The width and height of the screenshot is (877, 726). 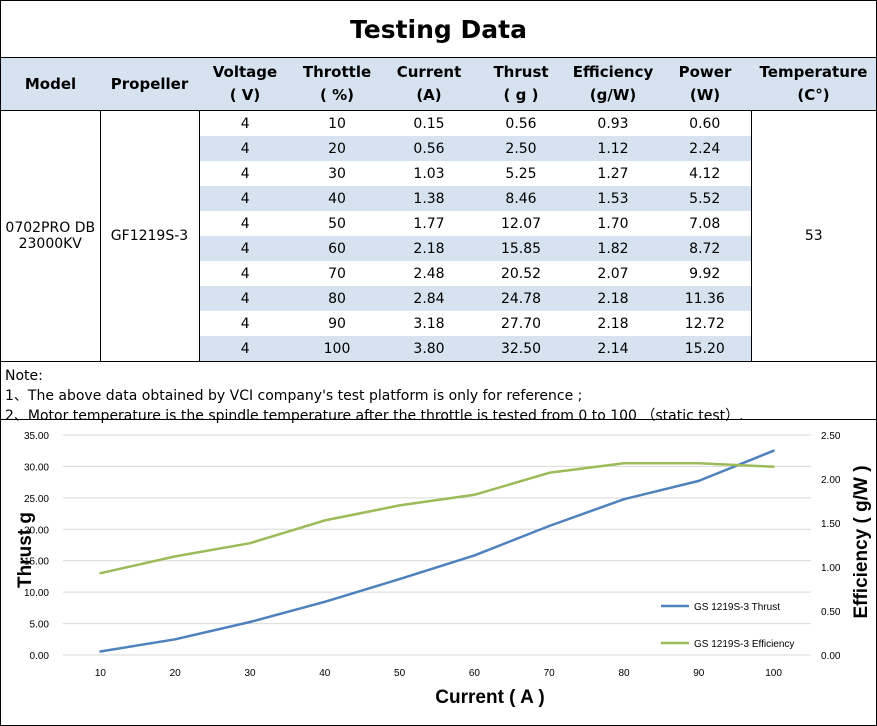 I want to click on table-row: 4 40 1.38 8.46 1.53 5.52, so click(x=438, y=198).